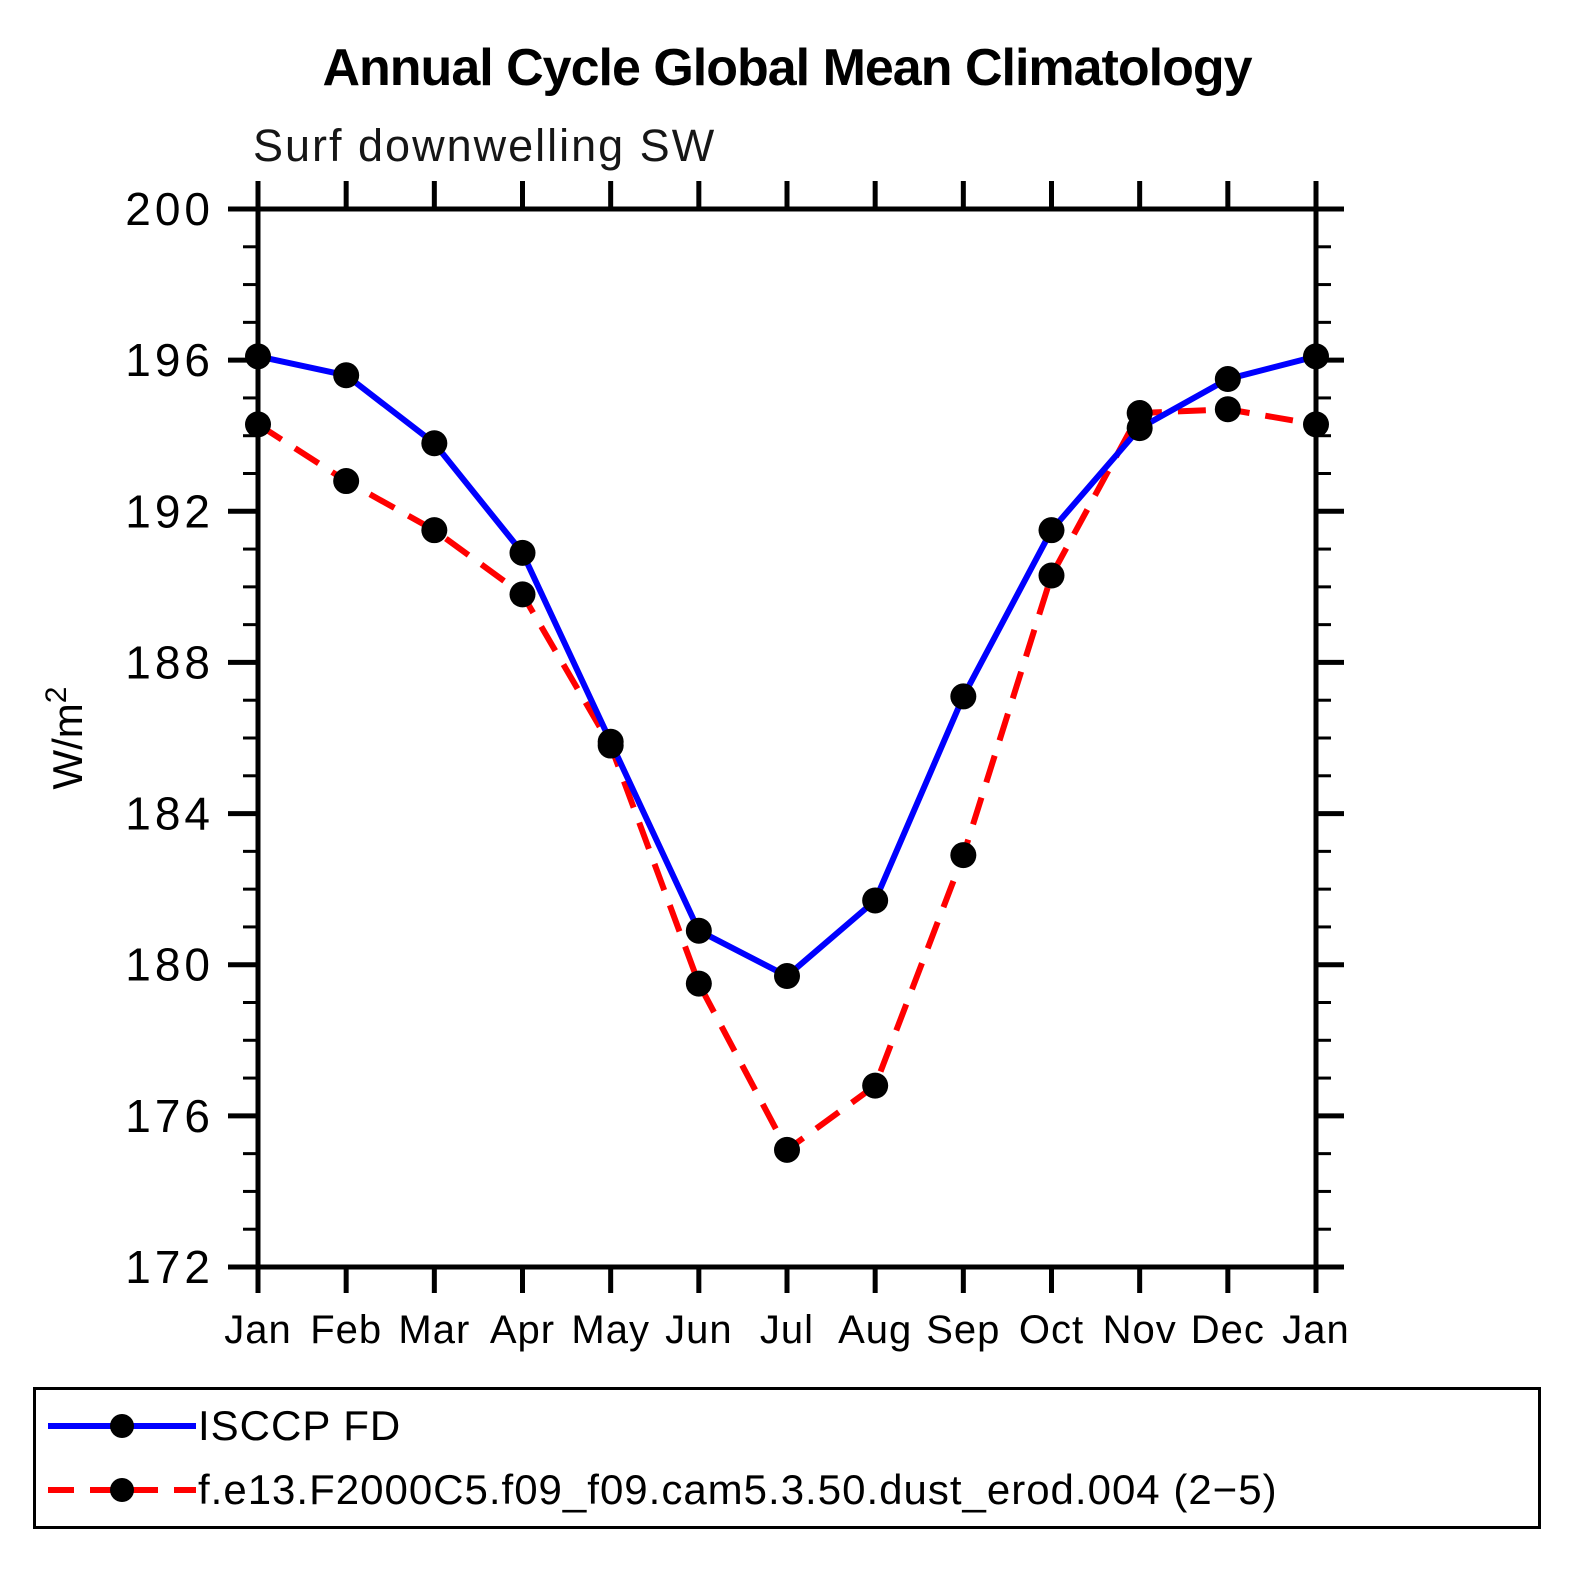 The width and height of the screenshot is (1574, 1574). I want to click on x-axis-label: May, so click(610, 1330).